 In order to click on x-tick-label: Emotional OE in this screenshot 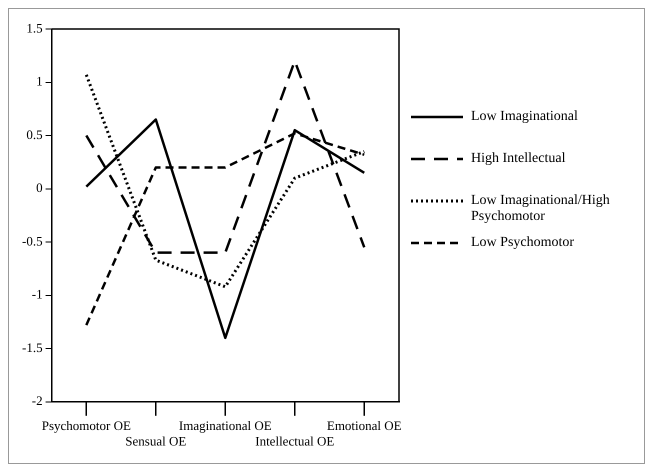, I will do `click(364, 426)`.